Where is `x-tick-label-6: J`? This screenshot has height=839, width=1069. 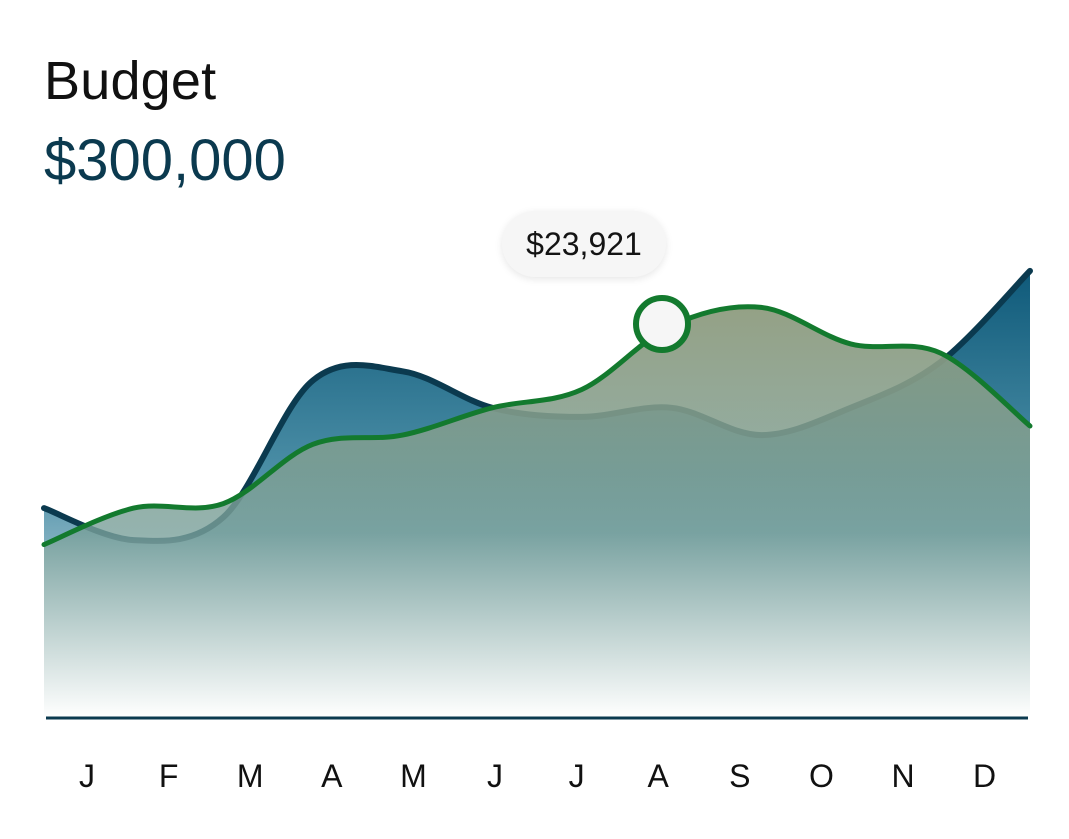 x-tick-label-6: J is located at coordinates (577, 776).